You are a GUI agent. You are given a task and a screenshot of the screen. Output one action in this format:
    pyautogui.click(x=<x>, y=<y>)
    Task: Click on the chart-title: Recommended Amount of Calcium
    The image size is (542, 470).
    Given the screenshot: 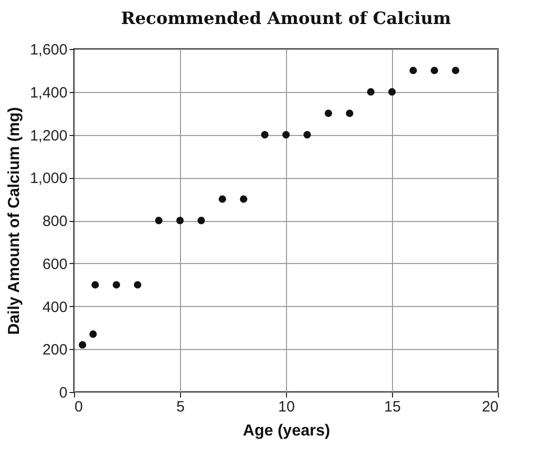 What is the action you would take?
    pyautogui.click(x=286, y=19)
    